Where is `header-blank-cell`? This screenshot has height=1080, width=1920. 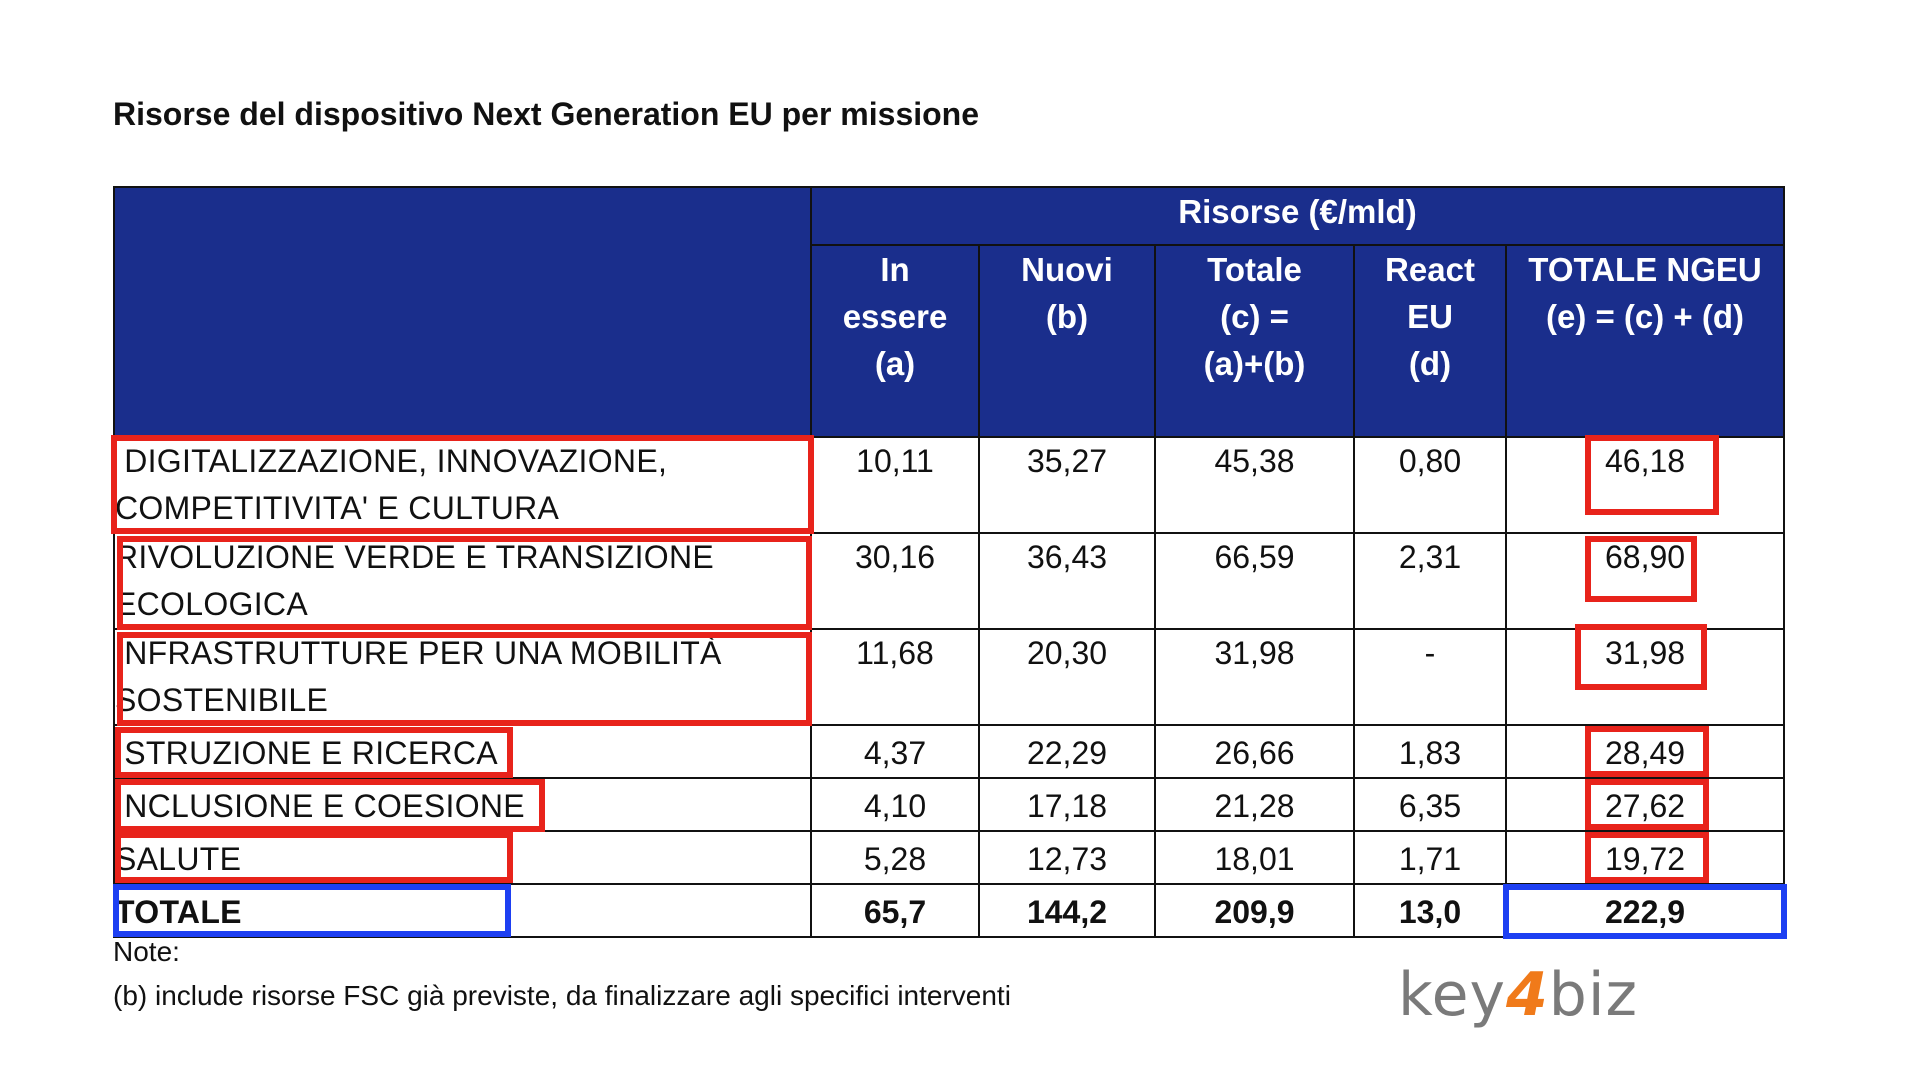 header-blank-cell is located at coordinates (462, 312).